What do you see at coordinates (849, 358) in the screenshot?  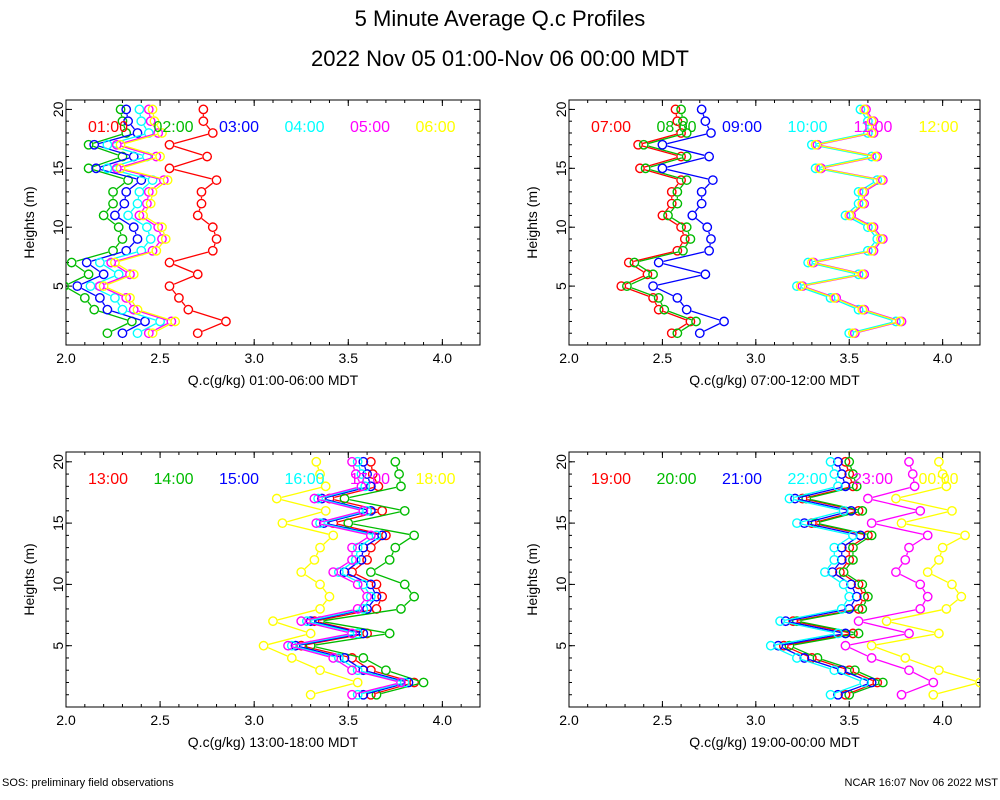 I see `x-tick-label: 3.5` at bounding box center [849, 358].